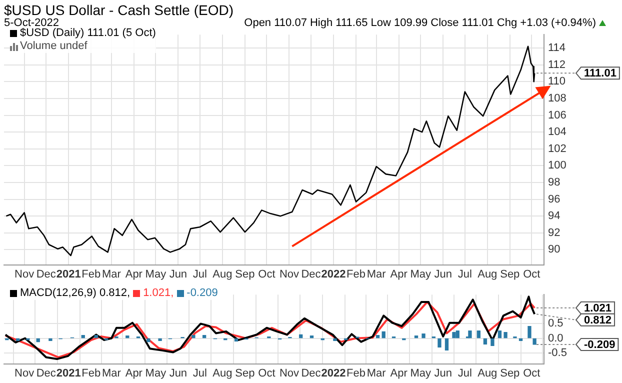 The height and width of the screenshot is (383, 622). What do you see at coordinates (54, 46) in the screenshot?
I see `annotation: Volume undef` at bounding box center [54, 46].